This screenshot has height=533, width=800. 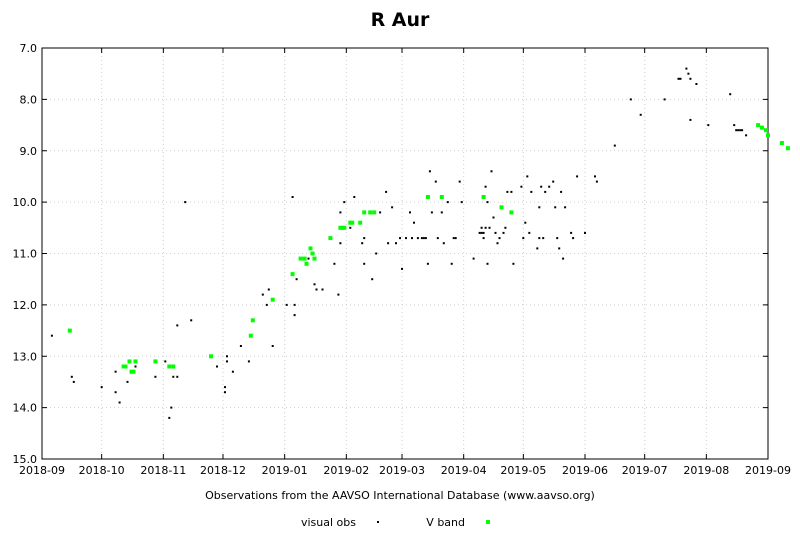 I want to click on x-tick-label: 2019-01, so click(x=285, y=470).